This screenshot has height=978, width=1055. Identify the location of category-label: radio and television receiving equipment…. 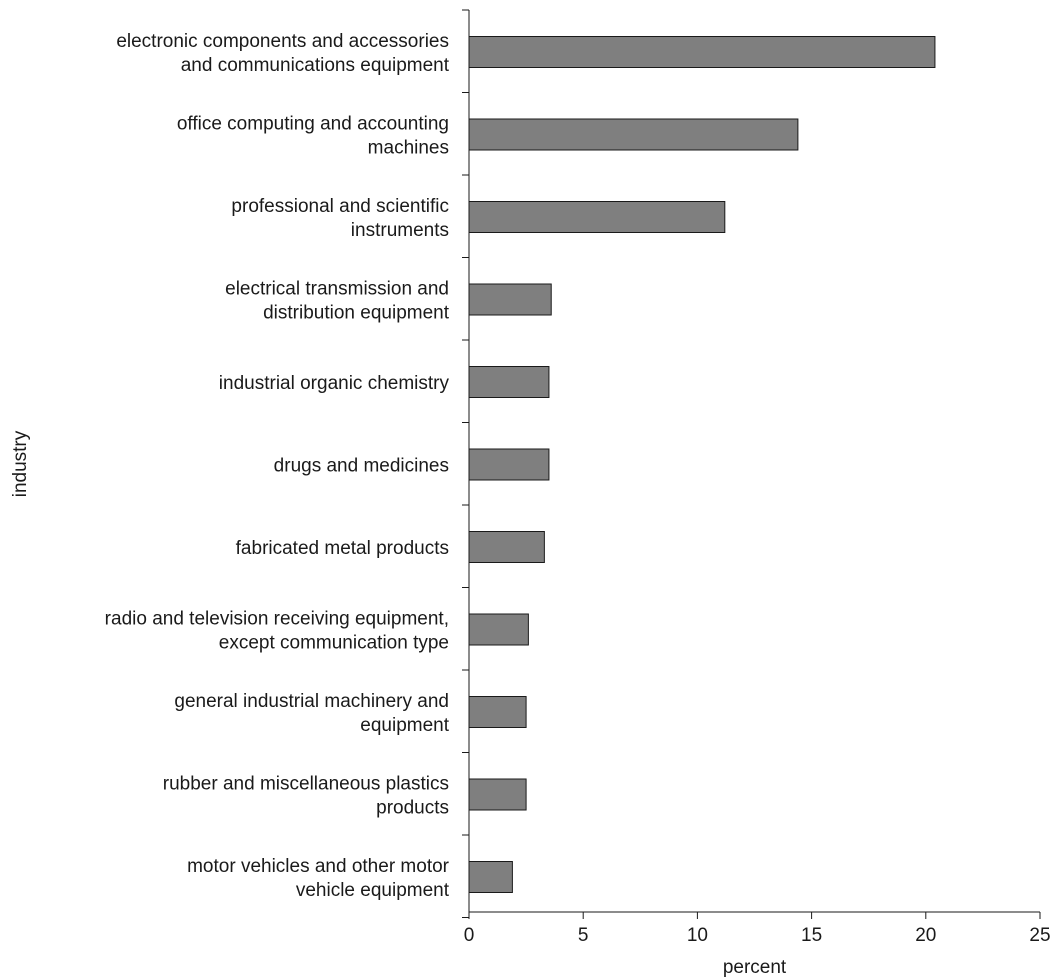
(277, 631).